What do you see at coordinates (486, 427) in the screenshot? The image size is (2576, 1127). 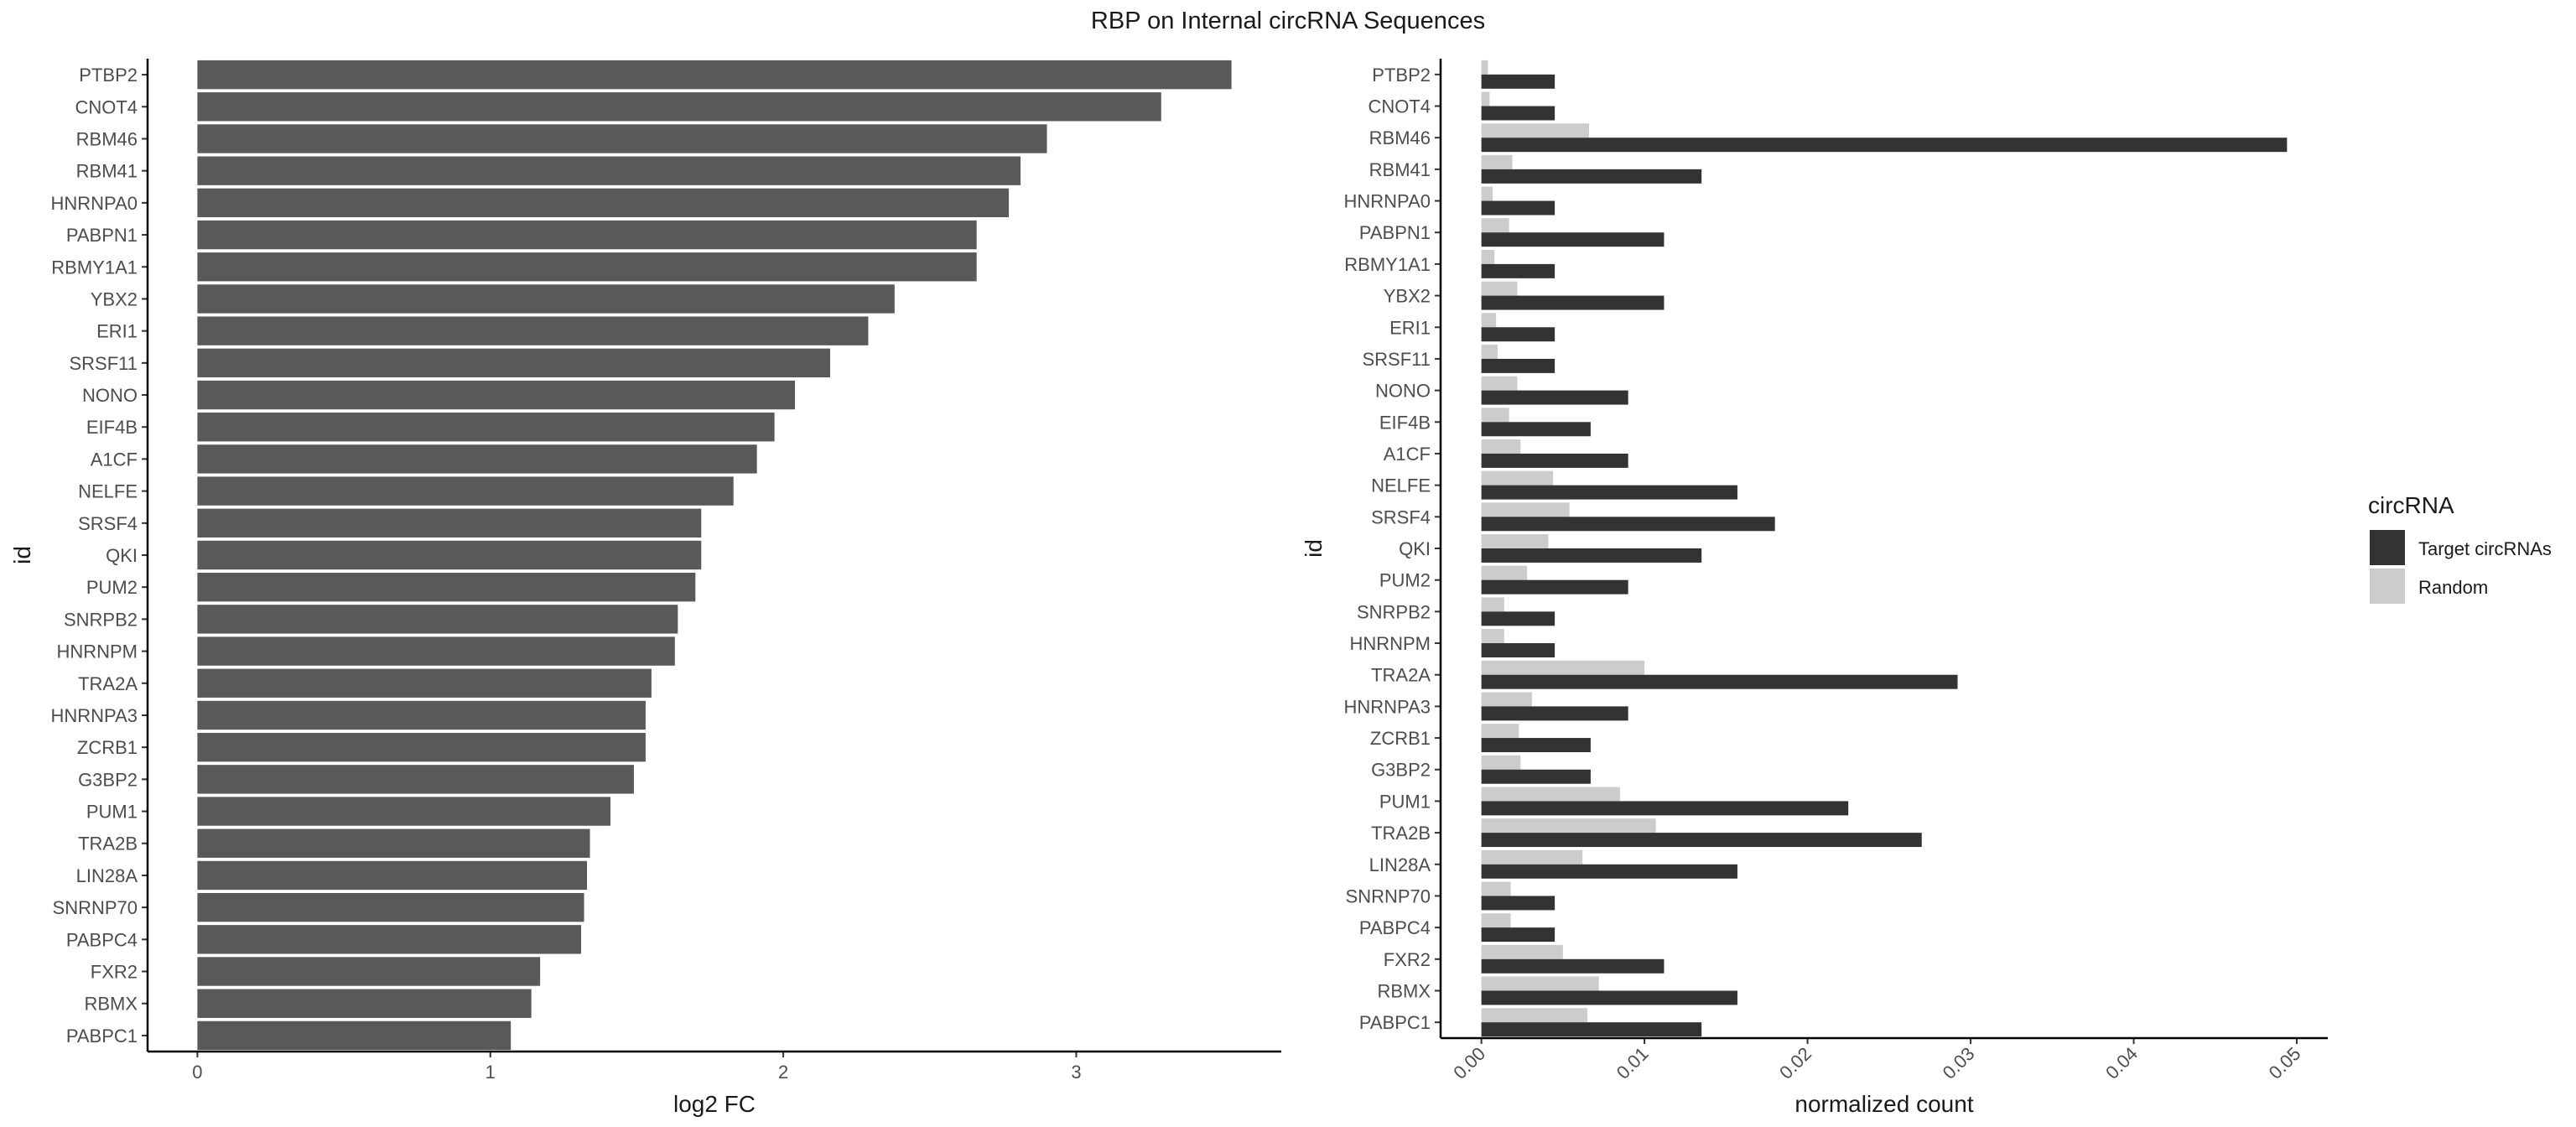 I see `bar-eif4b` at bounding box center [486, 427].